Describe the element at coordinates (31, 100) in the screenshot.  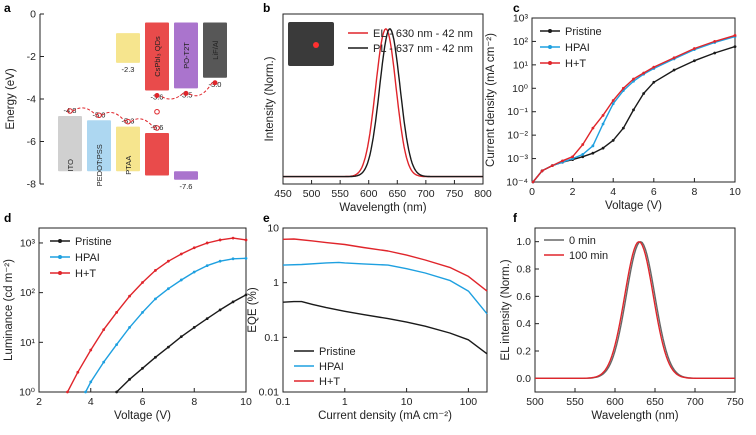
I see `panel-a-y-tick-label: -4` at that location.